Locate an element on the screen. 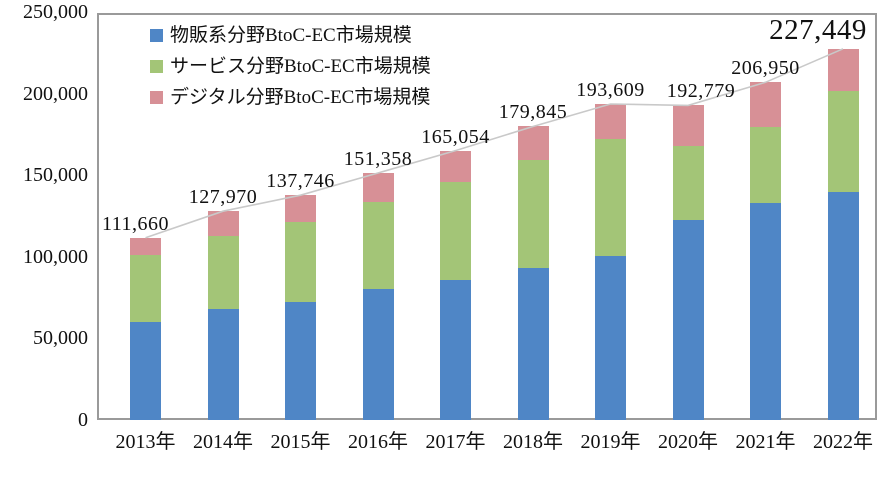  bar-segment-2013年-s0 is located at coordinates (145, 371).